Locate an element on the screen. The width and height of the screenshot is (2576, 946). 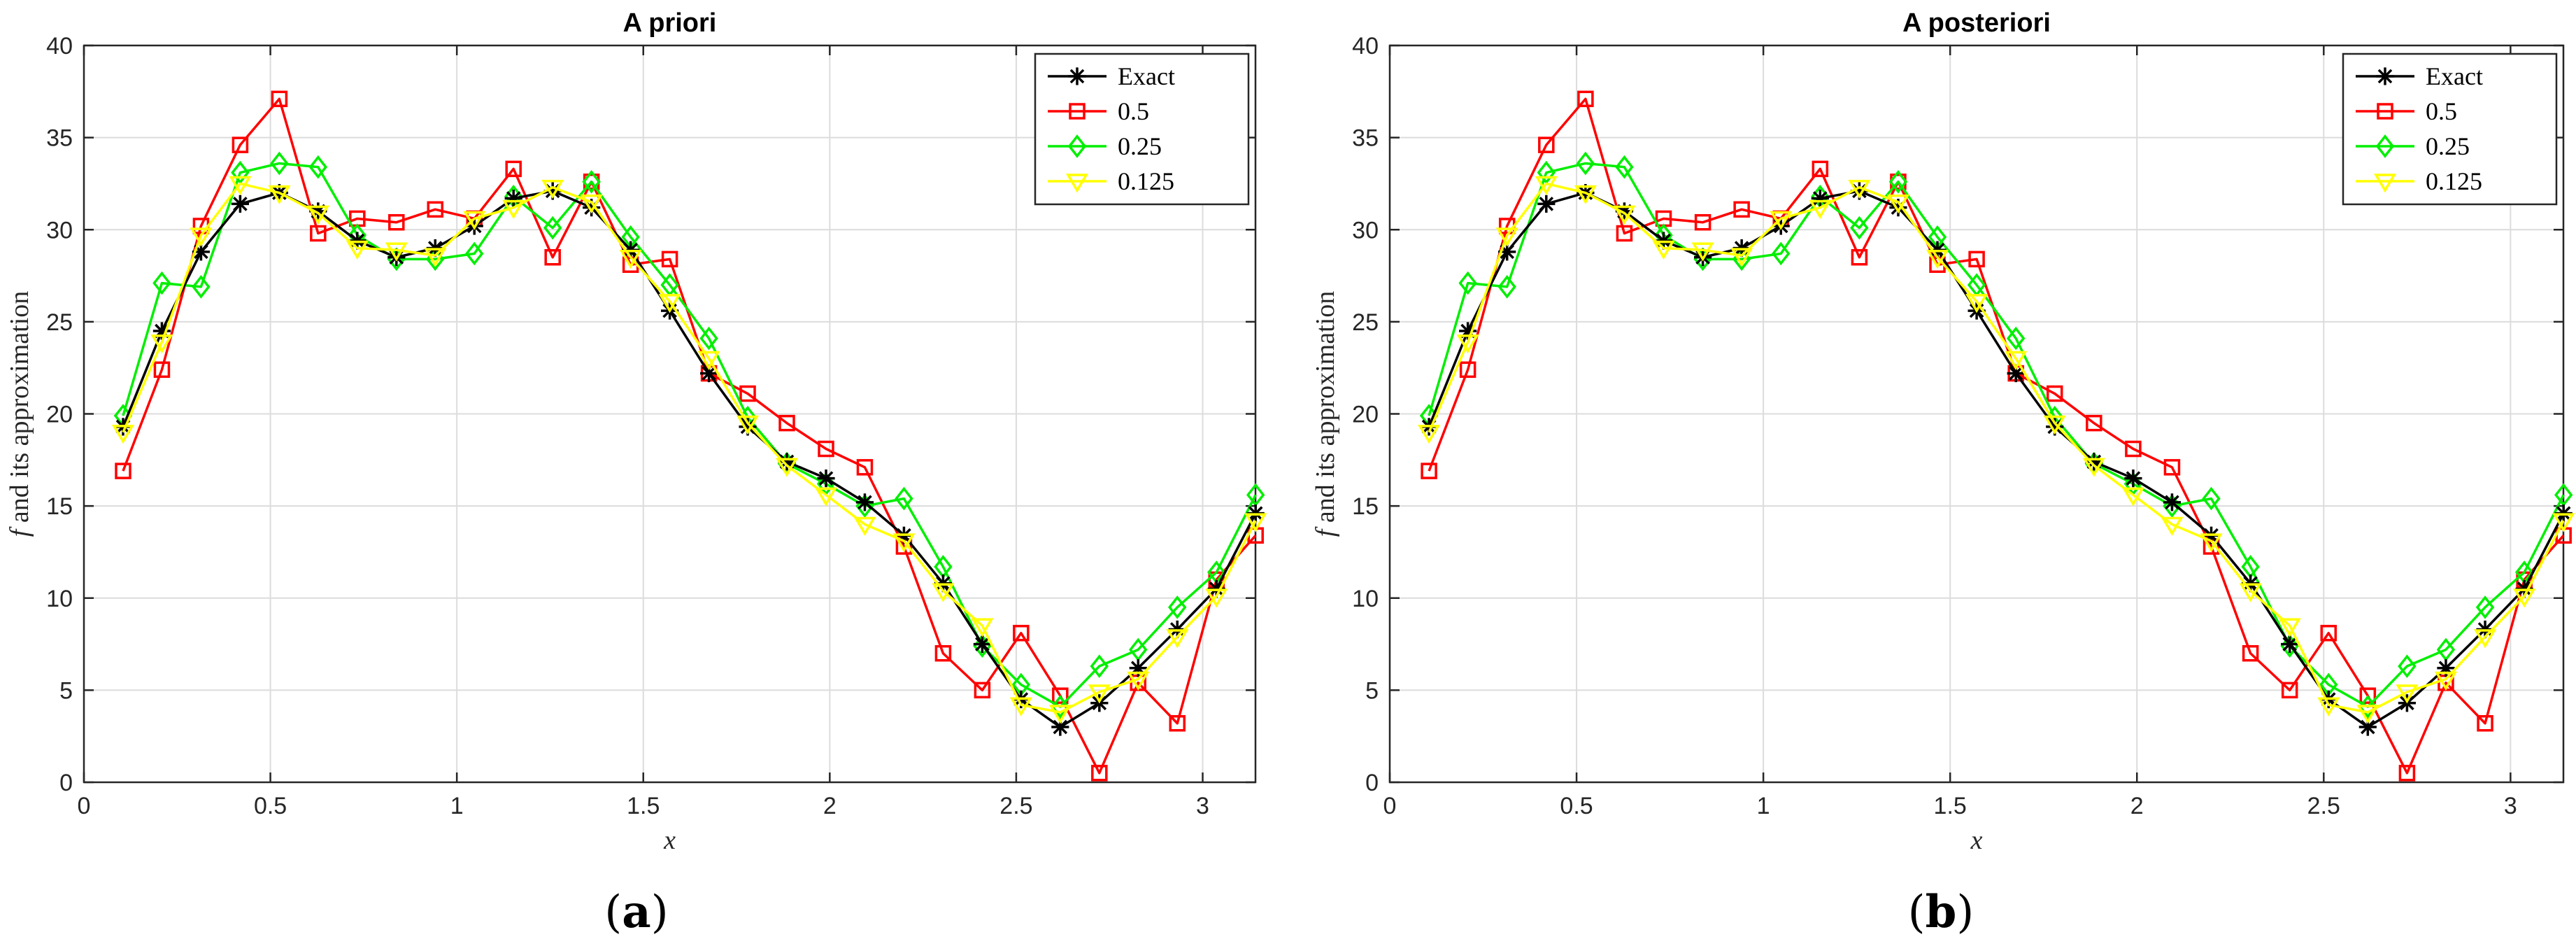
y-axis-label-text: and its approximation is located at coordinates (19, 410).